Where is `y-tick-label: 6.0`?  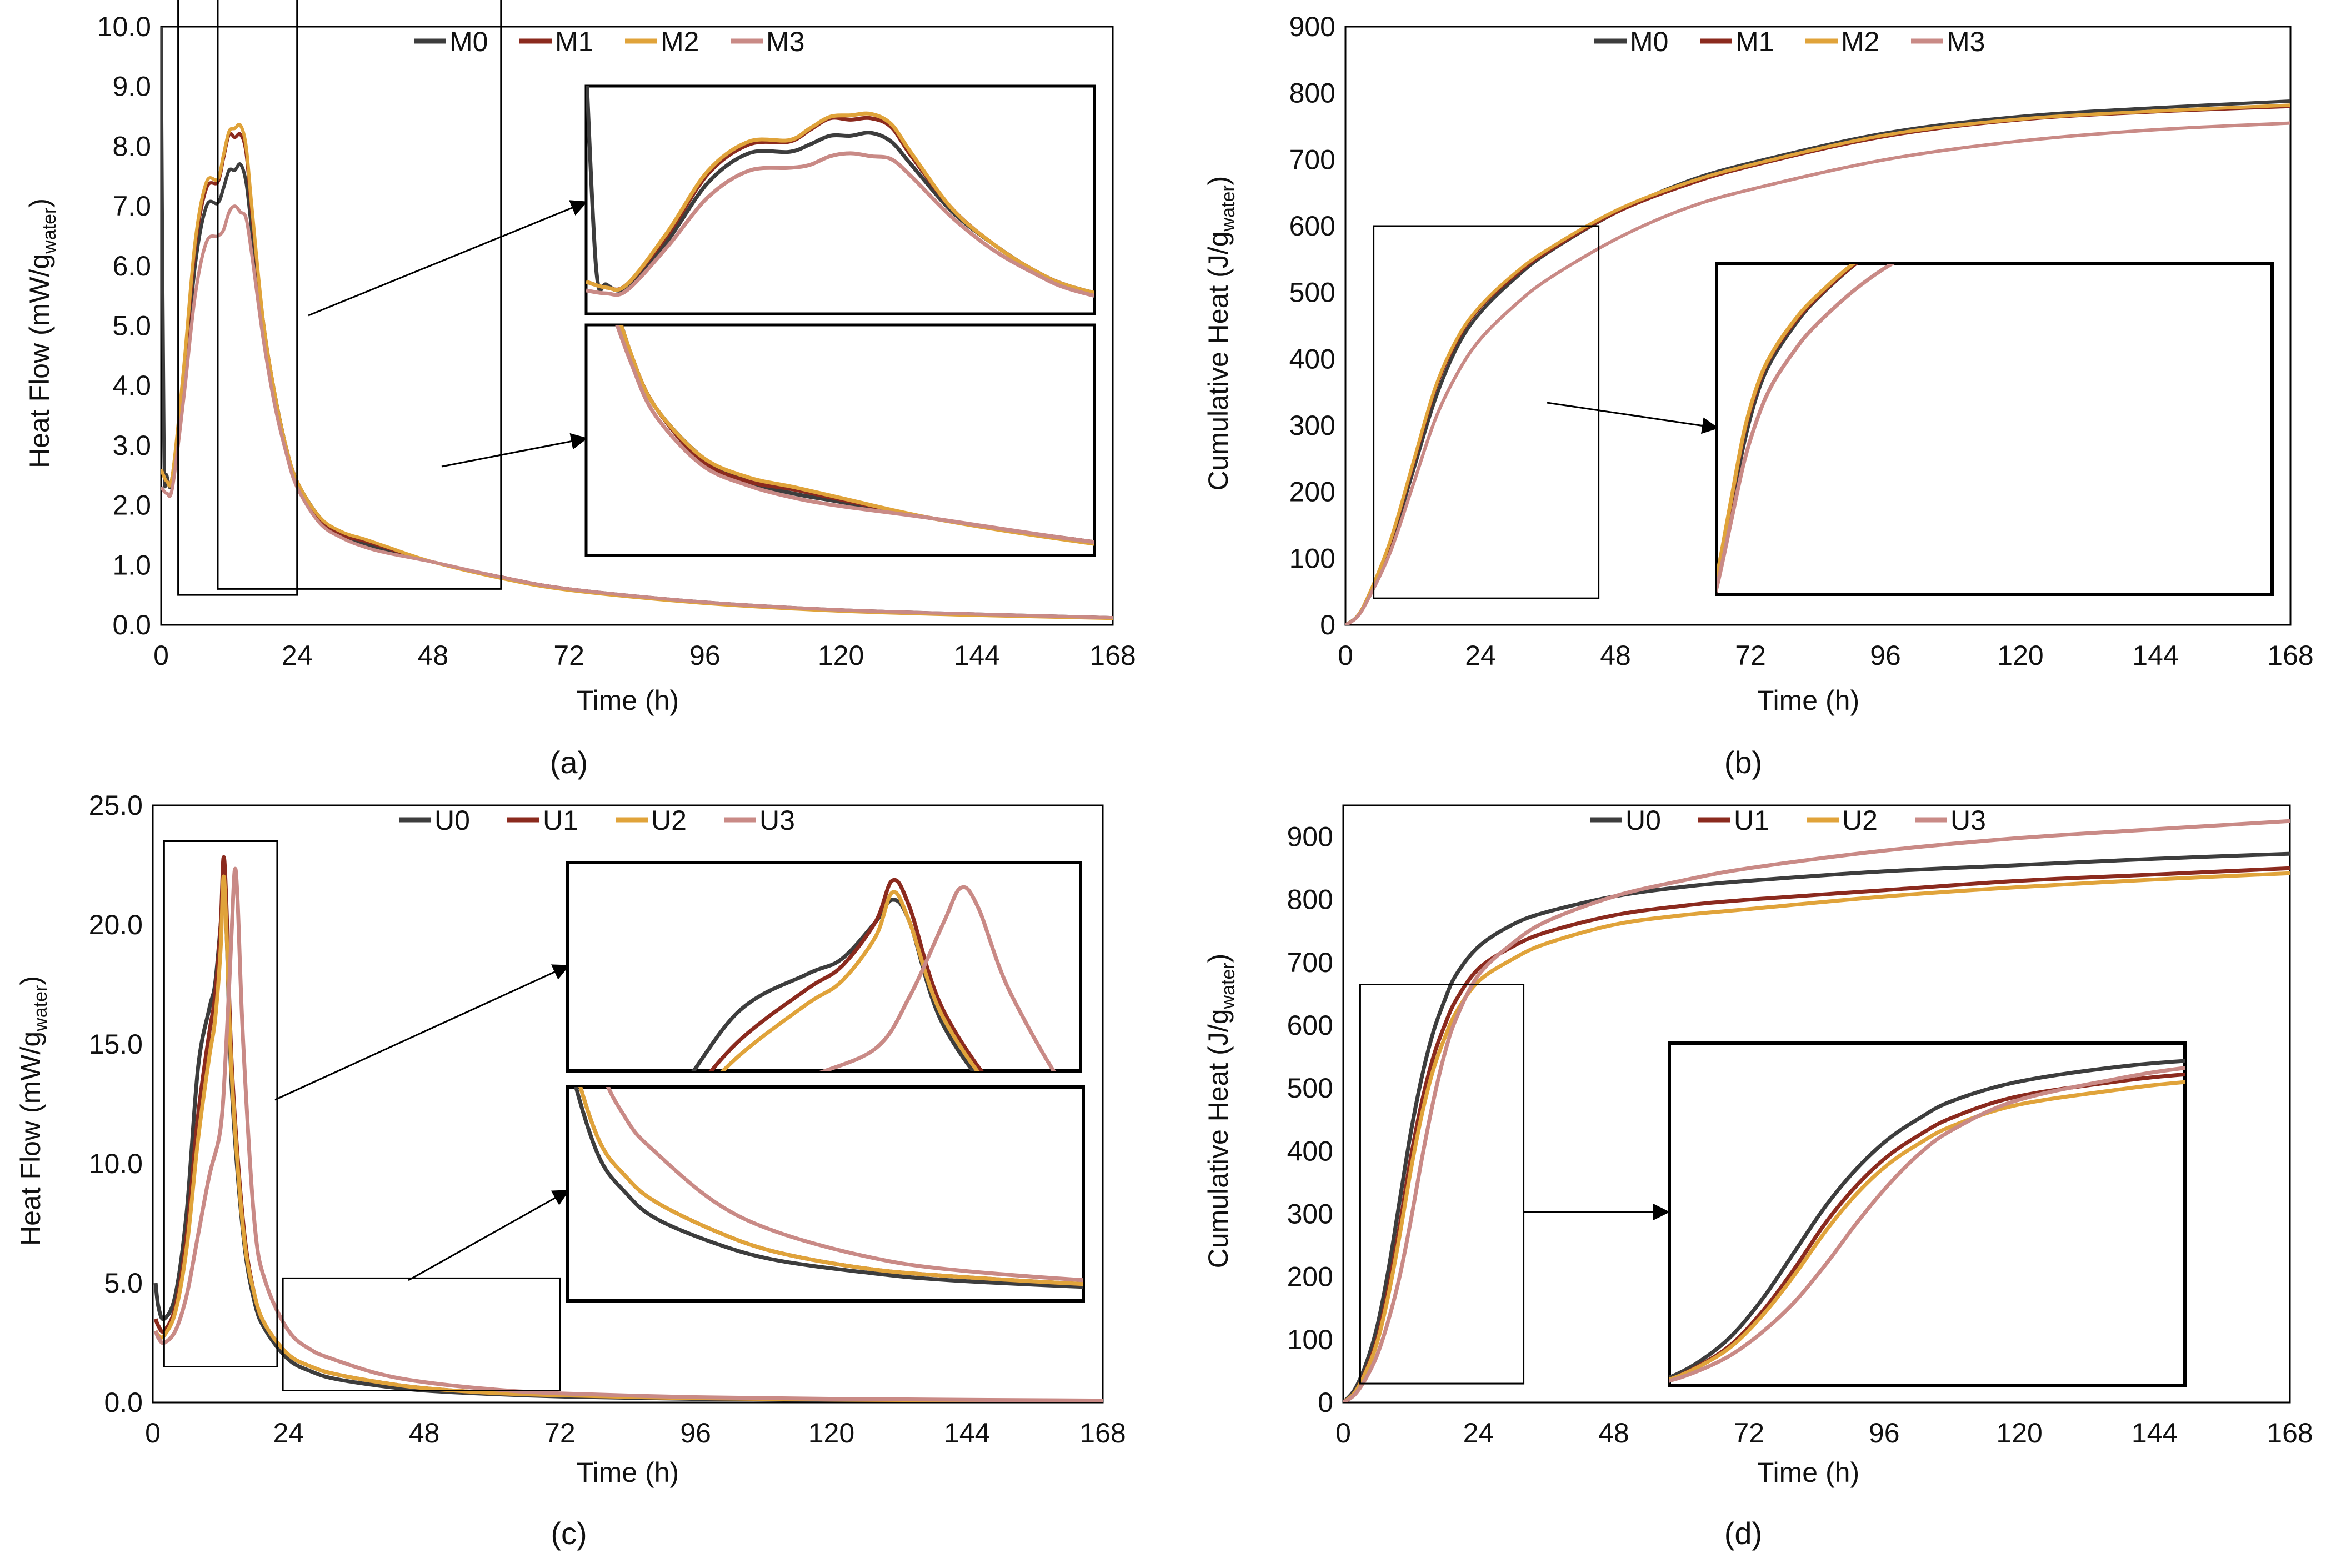
y-tick-label: 6.0 is located at coordinates (131, 266).